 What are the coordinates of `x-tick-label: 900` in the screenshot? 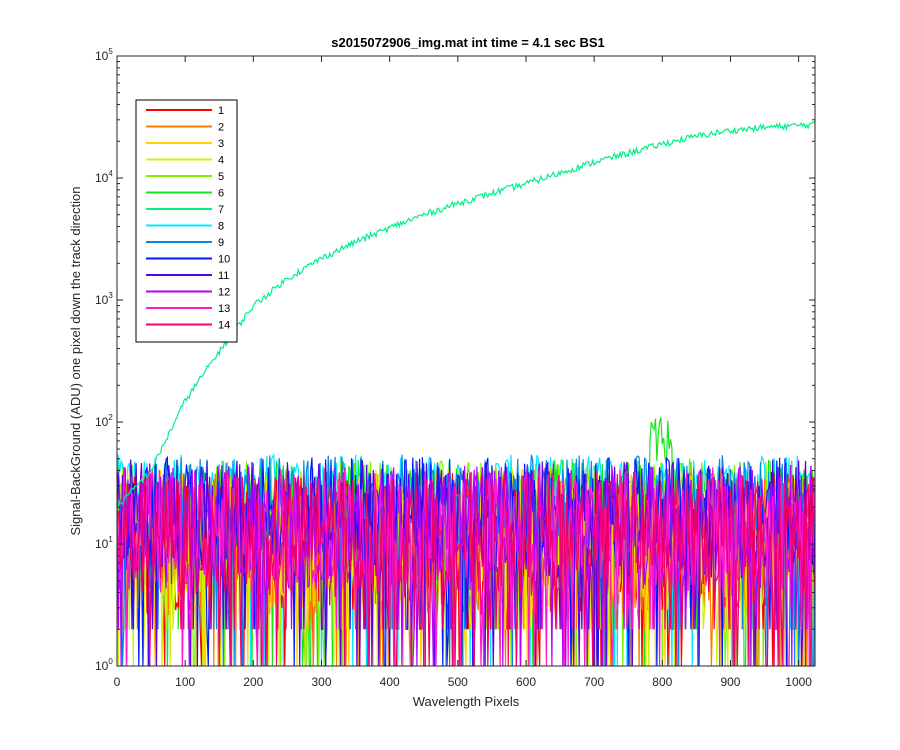 It's located at (730, 682).